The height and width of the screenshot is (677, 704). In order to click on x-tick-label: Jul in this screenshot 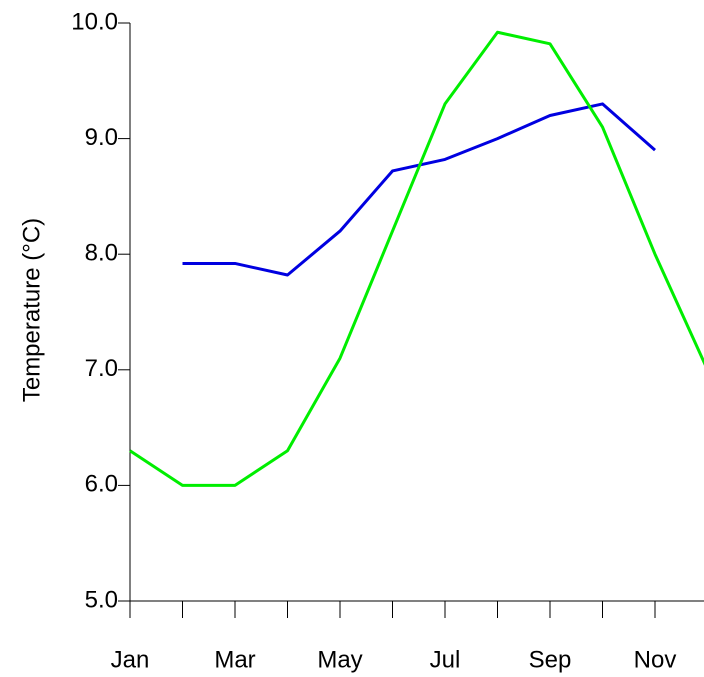, I will do `click(445, 659)`.